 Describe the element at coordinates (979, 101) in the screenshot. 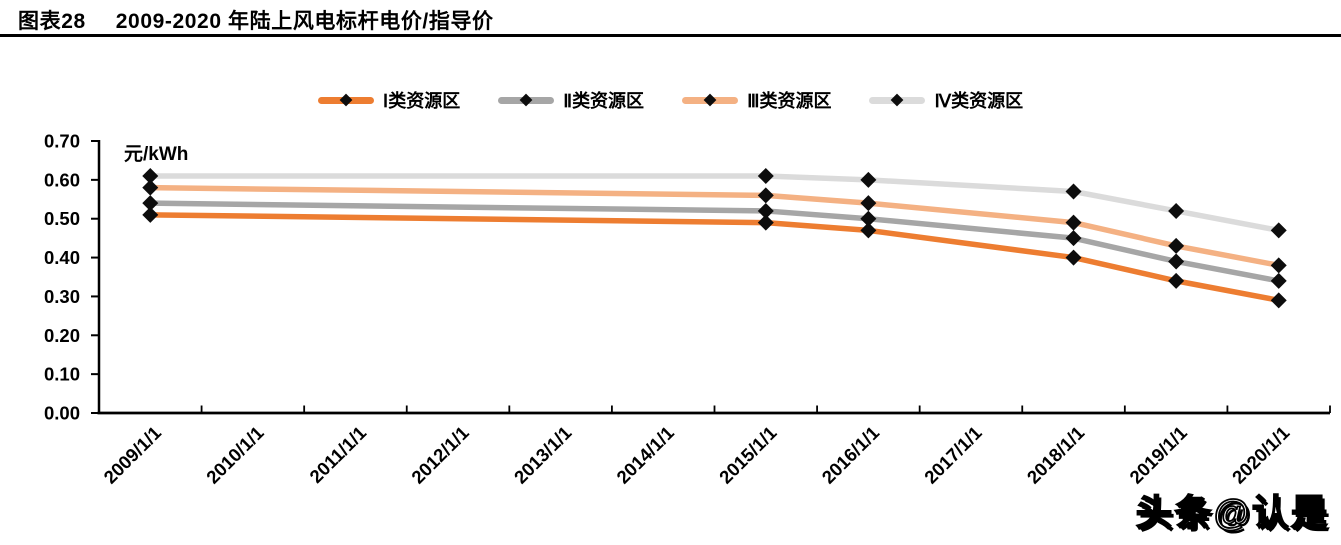

I see `legend-label: Ⅳ类资源区` at that location.